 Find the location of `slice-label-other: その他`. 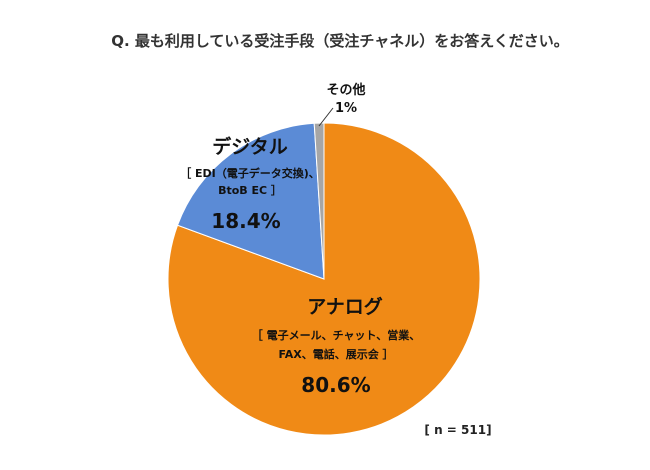

slice-label-other: その他 is located at coordinates (345, 90).